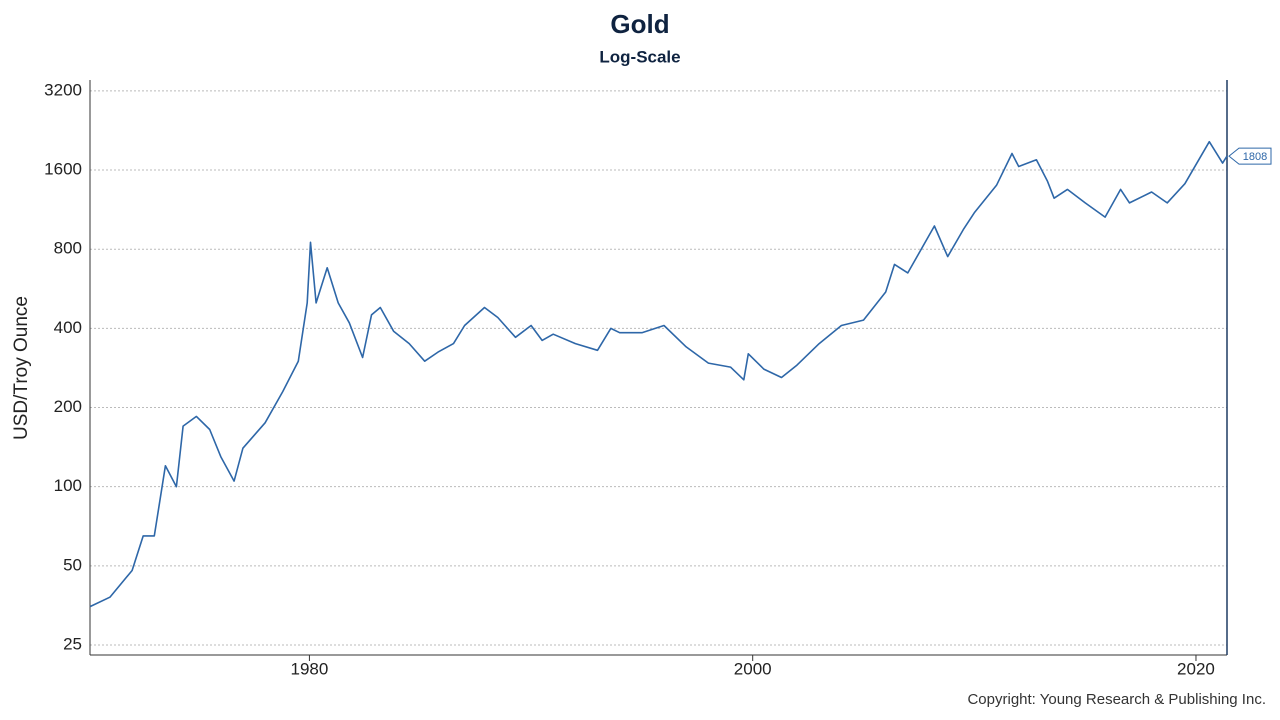 The image size is (1280, 720). Describe the element at coordinates (72, 564) in the screenshot. I see `y-tick-label: 50` at that location.